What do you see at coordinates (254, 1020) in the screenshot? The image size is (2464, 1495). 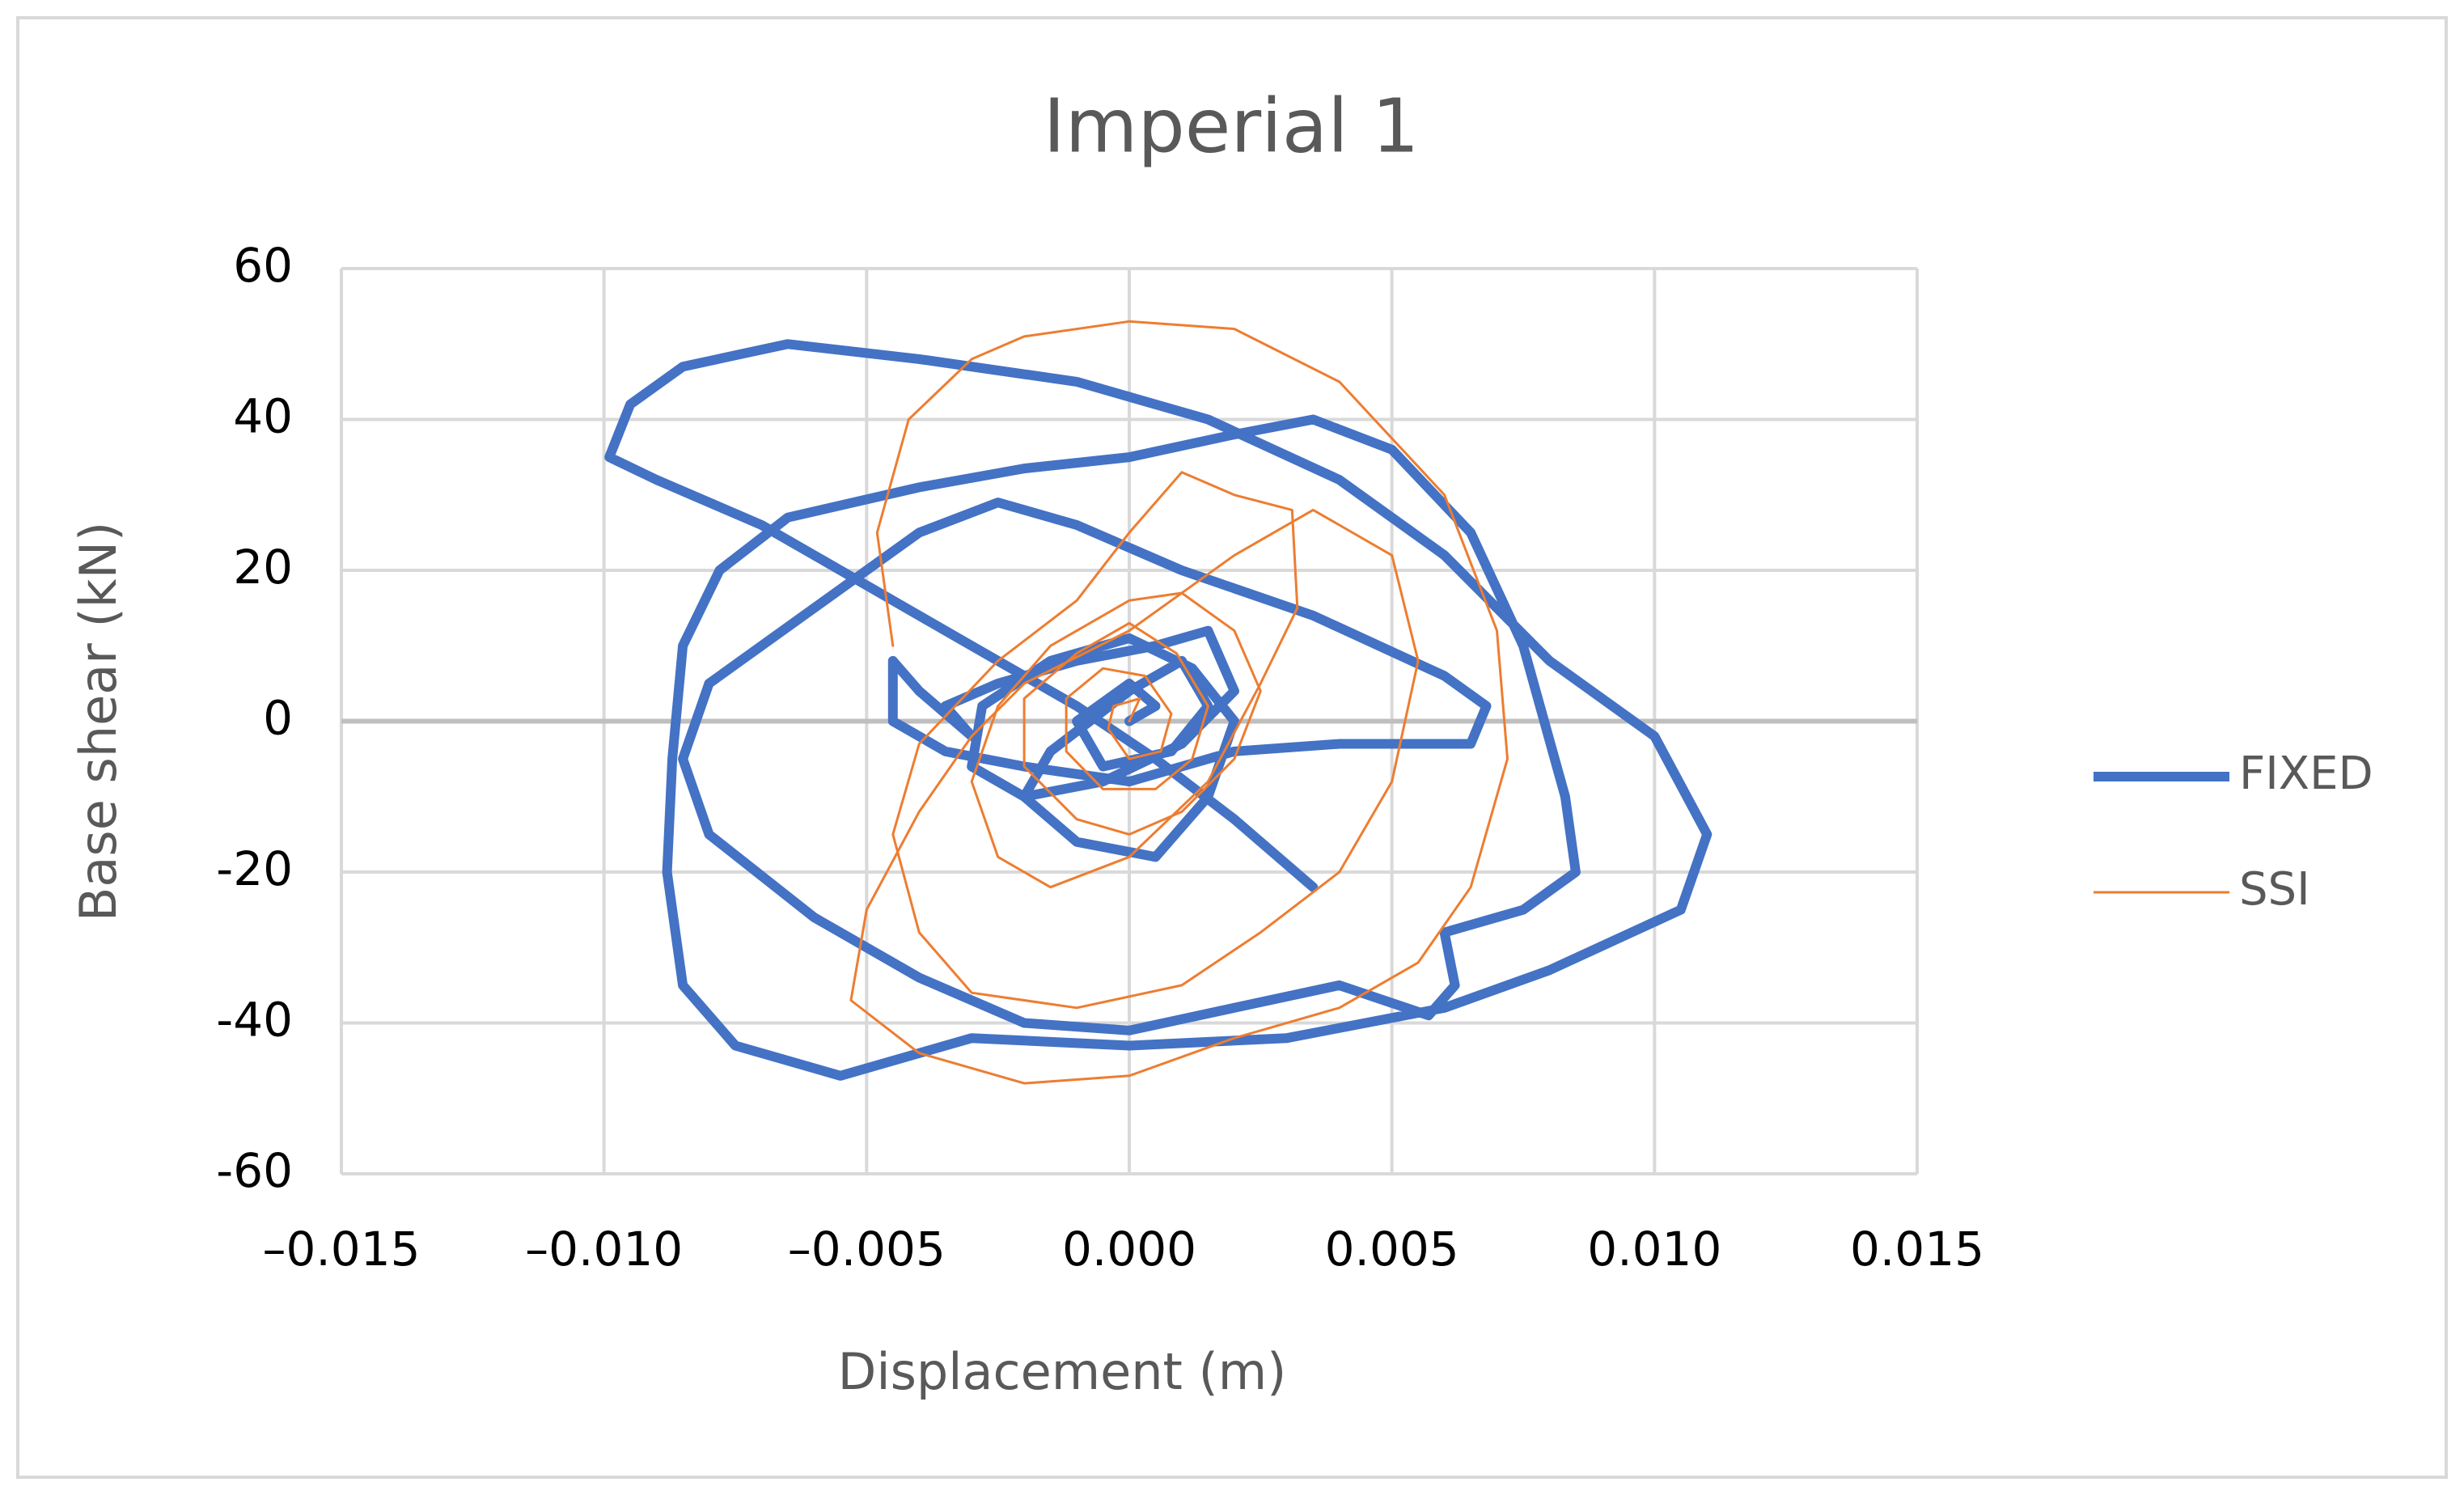 I see `y-tick-label: -40` at bounding box center [254, 1020].